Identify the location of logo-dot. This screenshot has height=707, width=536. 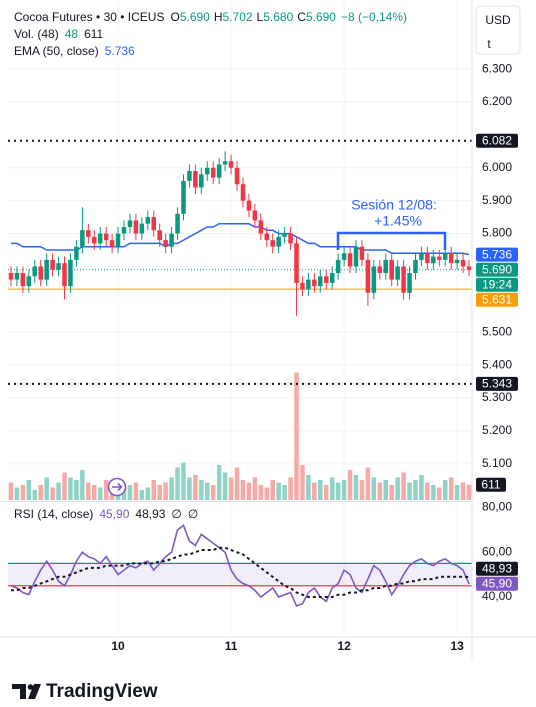
(30, 687).